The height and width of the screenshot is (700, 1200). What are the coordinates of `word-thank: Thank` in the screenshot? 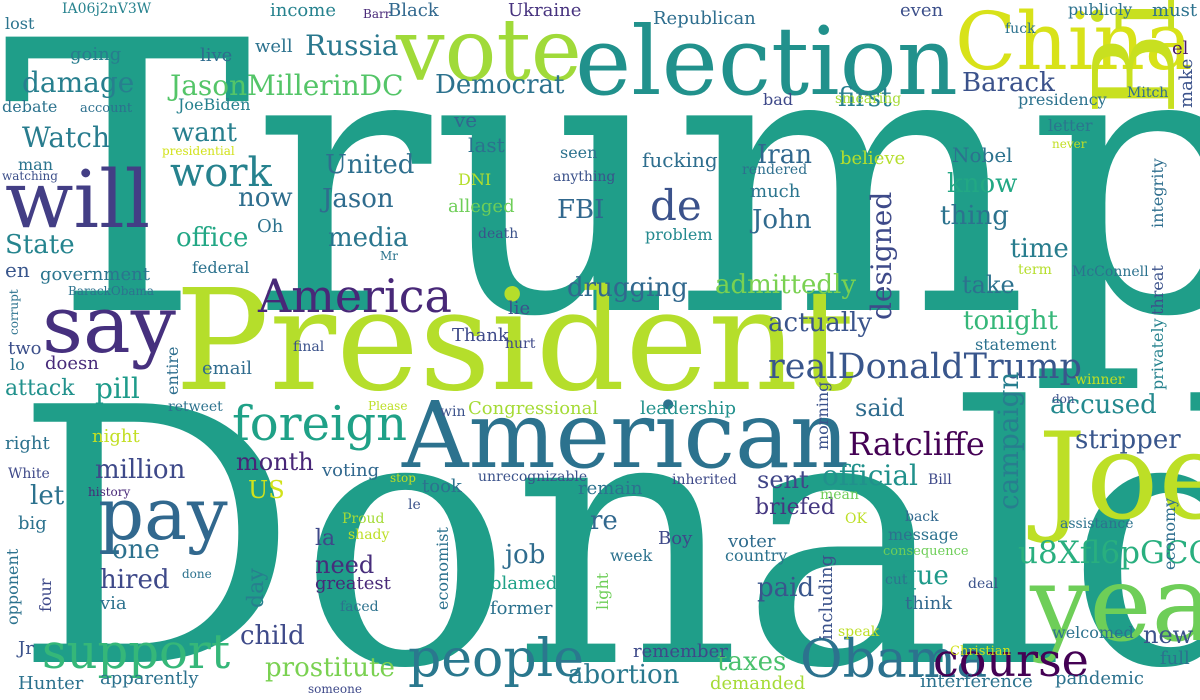 It's located at (480, 335).